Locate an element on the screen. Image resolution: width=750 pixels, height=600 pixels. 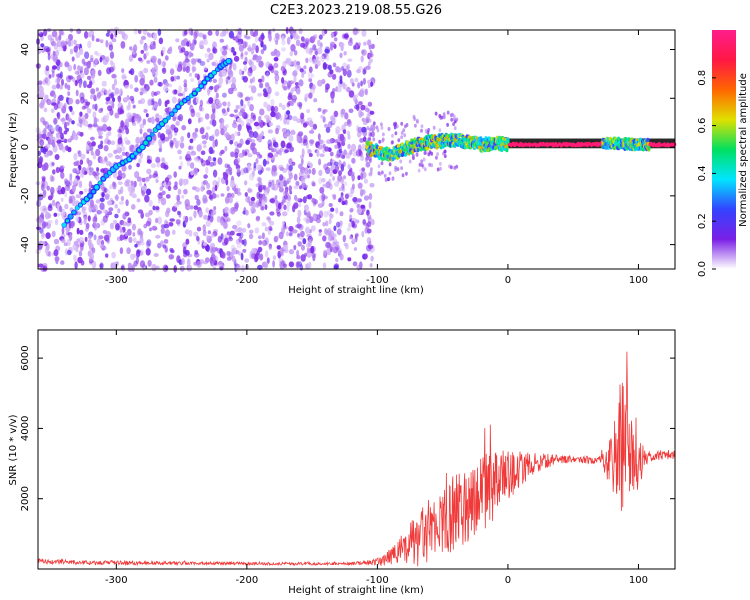
colorbar-tick-label: 0.8 is located at coordinates (702, 78).